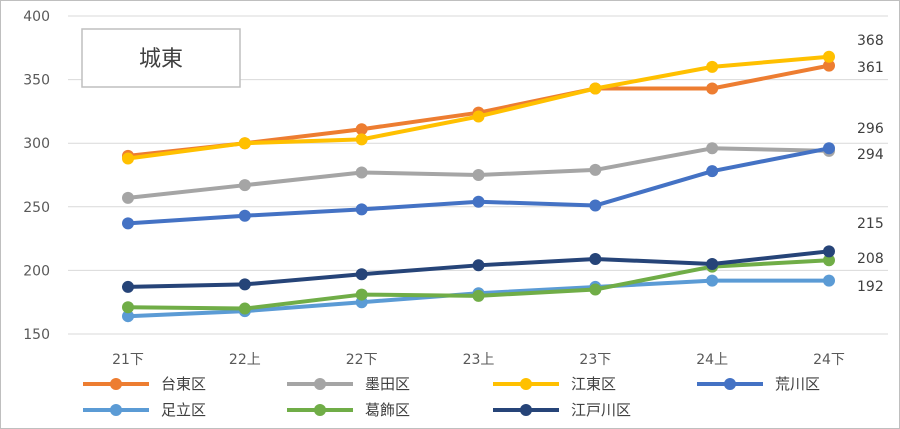 The image size is (900, 429). Describe the element at coordinates (362, 360) in the screenshot. I see `x-tick-label: 22下` at that location.